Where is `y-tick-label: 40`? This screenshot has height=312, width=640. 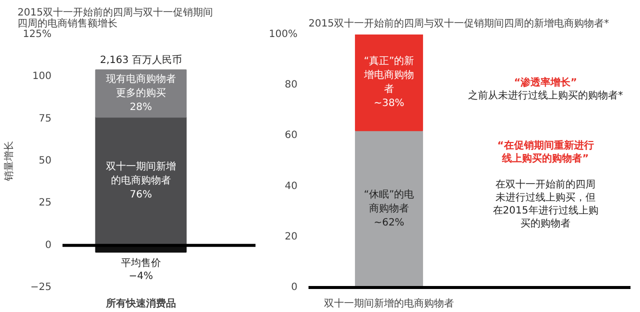
y-tick-label: 40 is located at coordinates (291, 186).